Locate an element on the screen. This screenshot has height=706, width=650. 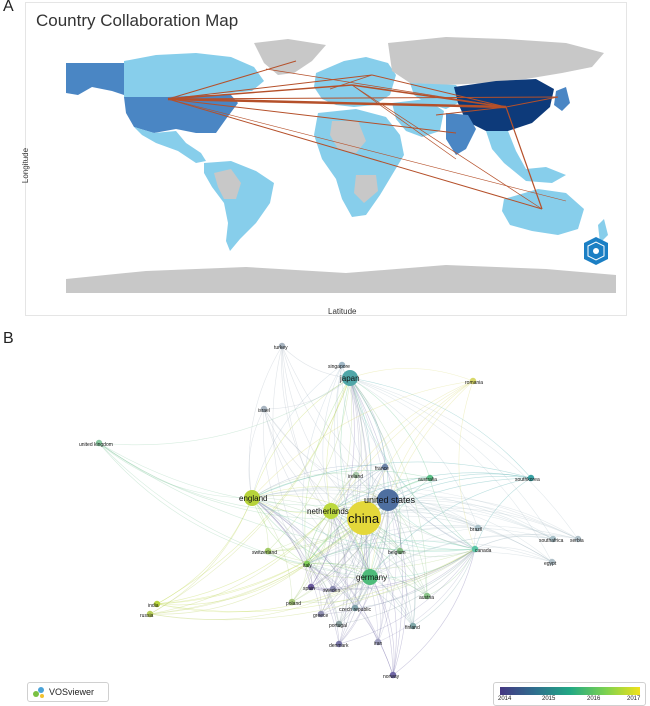
node-japan: japan is located at coordinates (349, 378).